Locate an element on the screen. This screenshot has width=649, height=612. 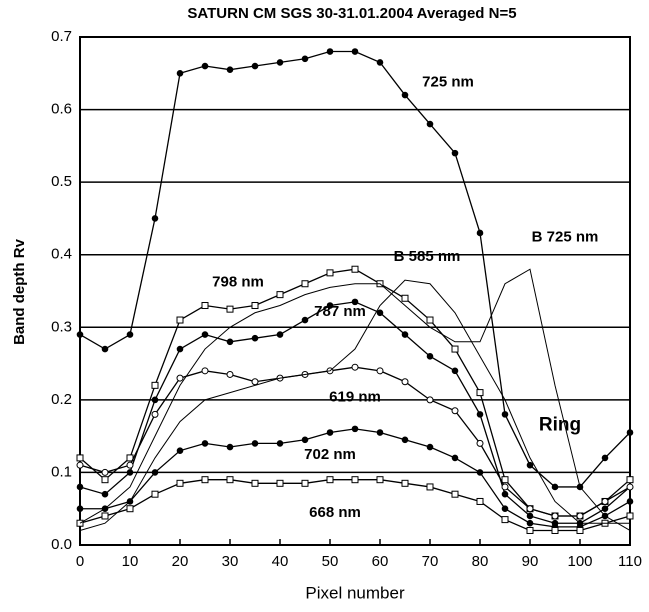
series-label: B 585 nm is located at coordinates (427, 256).